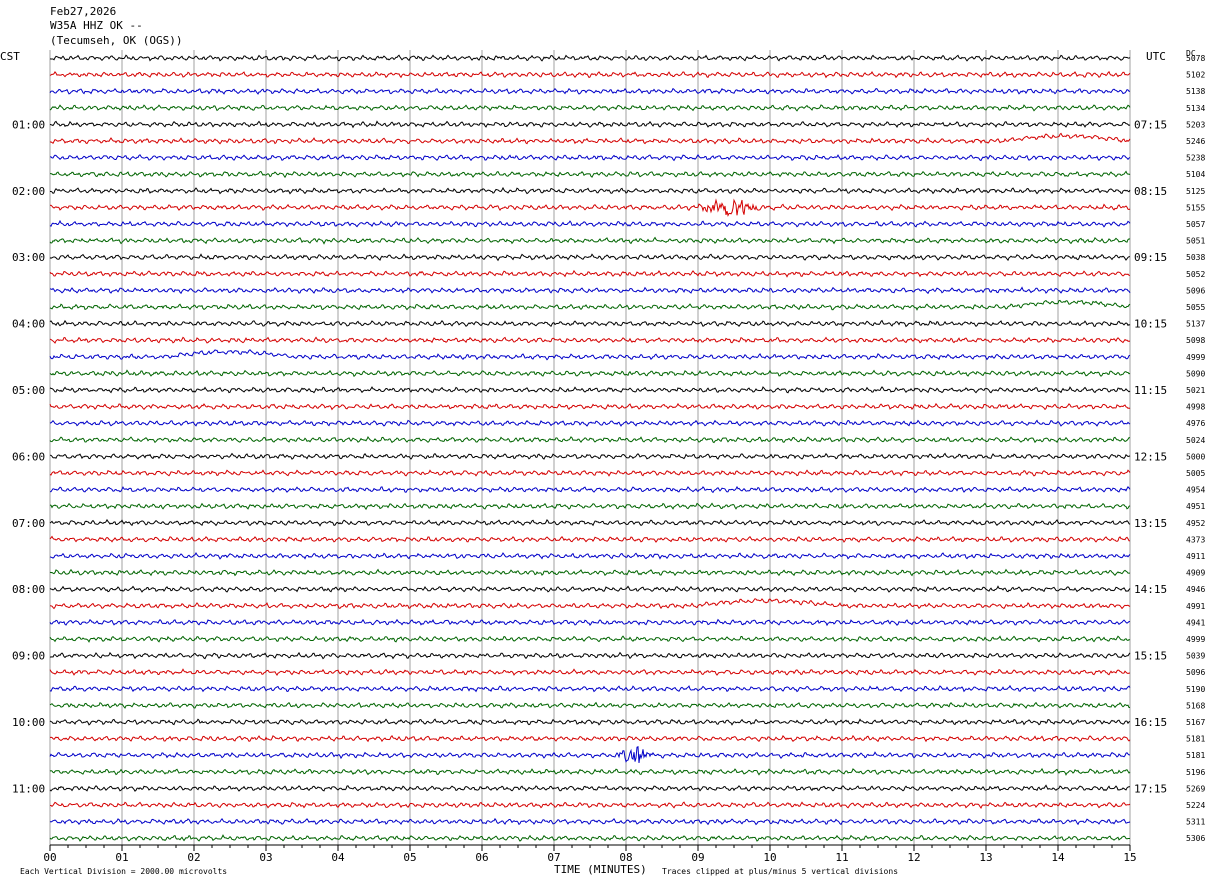 This screenshot has height=886, width=1210. What do you see at coordinates (1195, 191) in the screenshot?
I see `dc-offset-label: 5125` at bounding box center [1195, 191].